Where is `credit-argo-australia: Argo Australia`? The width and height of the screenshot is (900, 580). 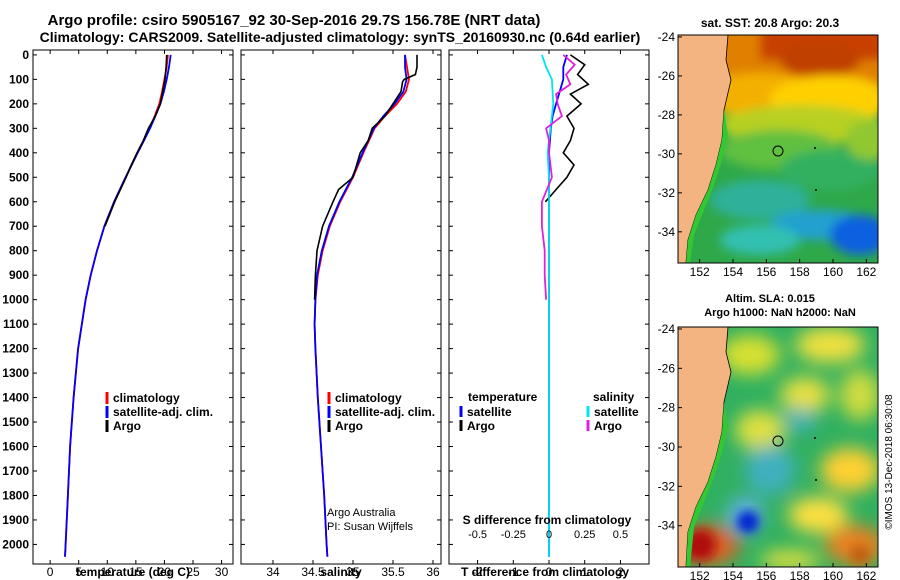
credit-argo-australia: Argo Australia is located at coordinates (361, 513).